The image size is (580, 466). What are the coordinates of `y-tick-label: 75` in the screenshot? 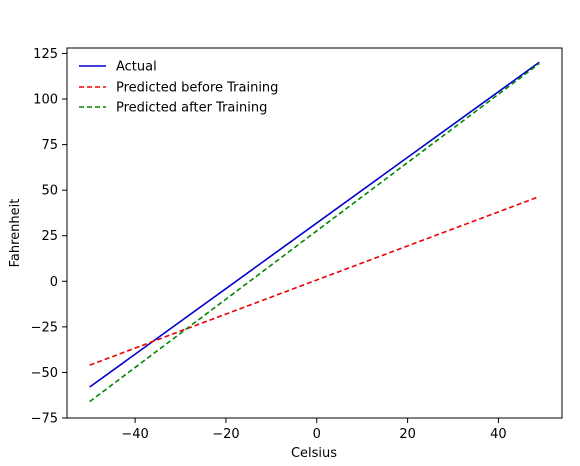 It's located at (49, 145).